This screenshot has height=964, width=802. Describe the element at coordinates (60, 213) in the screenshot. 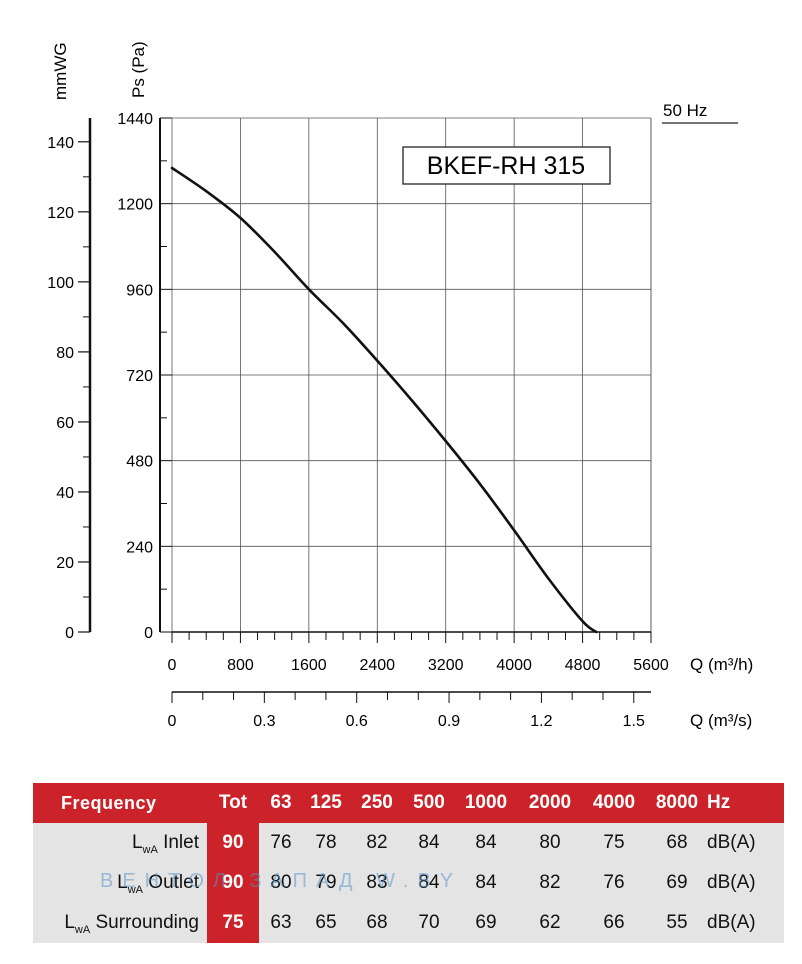

I see `mmwg-tick-label: 120` at that location.